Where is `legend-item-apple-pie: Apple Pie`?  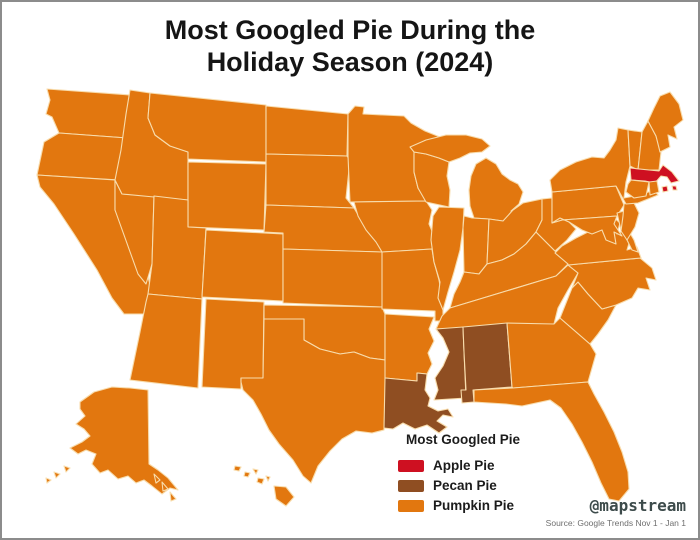
legend-item-apple-pie: Apple Pie is located at coordinates (483, 465).